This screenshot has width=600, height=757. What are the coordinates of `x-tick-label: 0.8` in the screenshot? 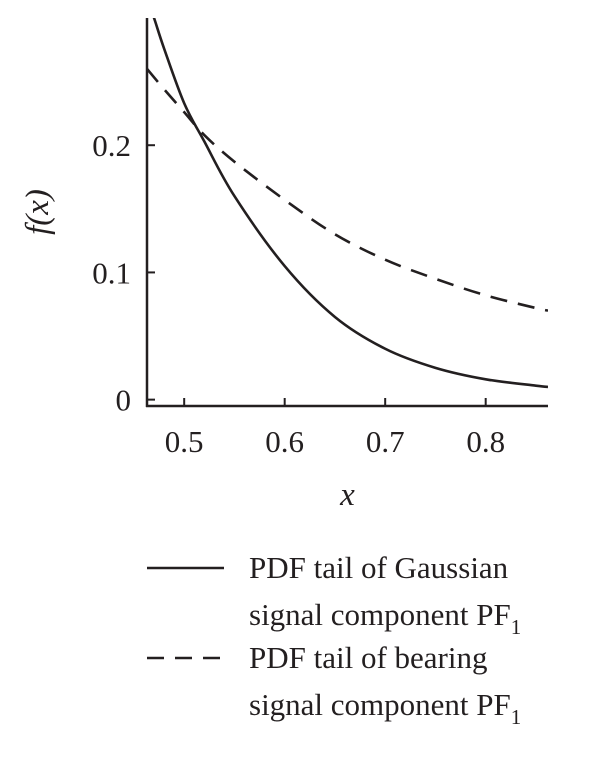 It's located at (485, 441).